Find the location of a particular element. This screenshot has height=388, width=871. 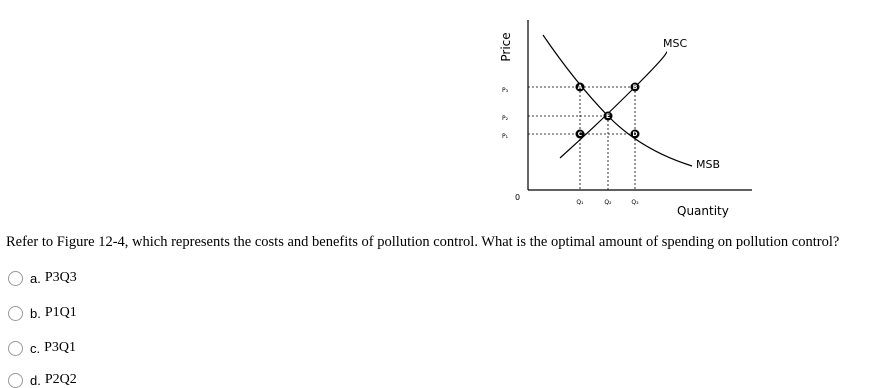

option: c. P3Q1 is located at coordinates (42, 348).